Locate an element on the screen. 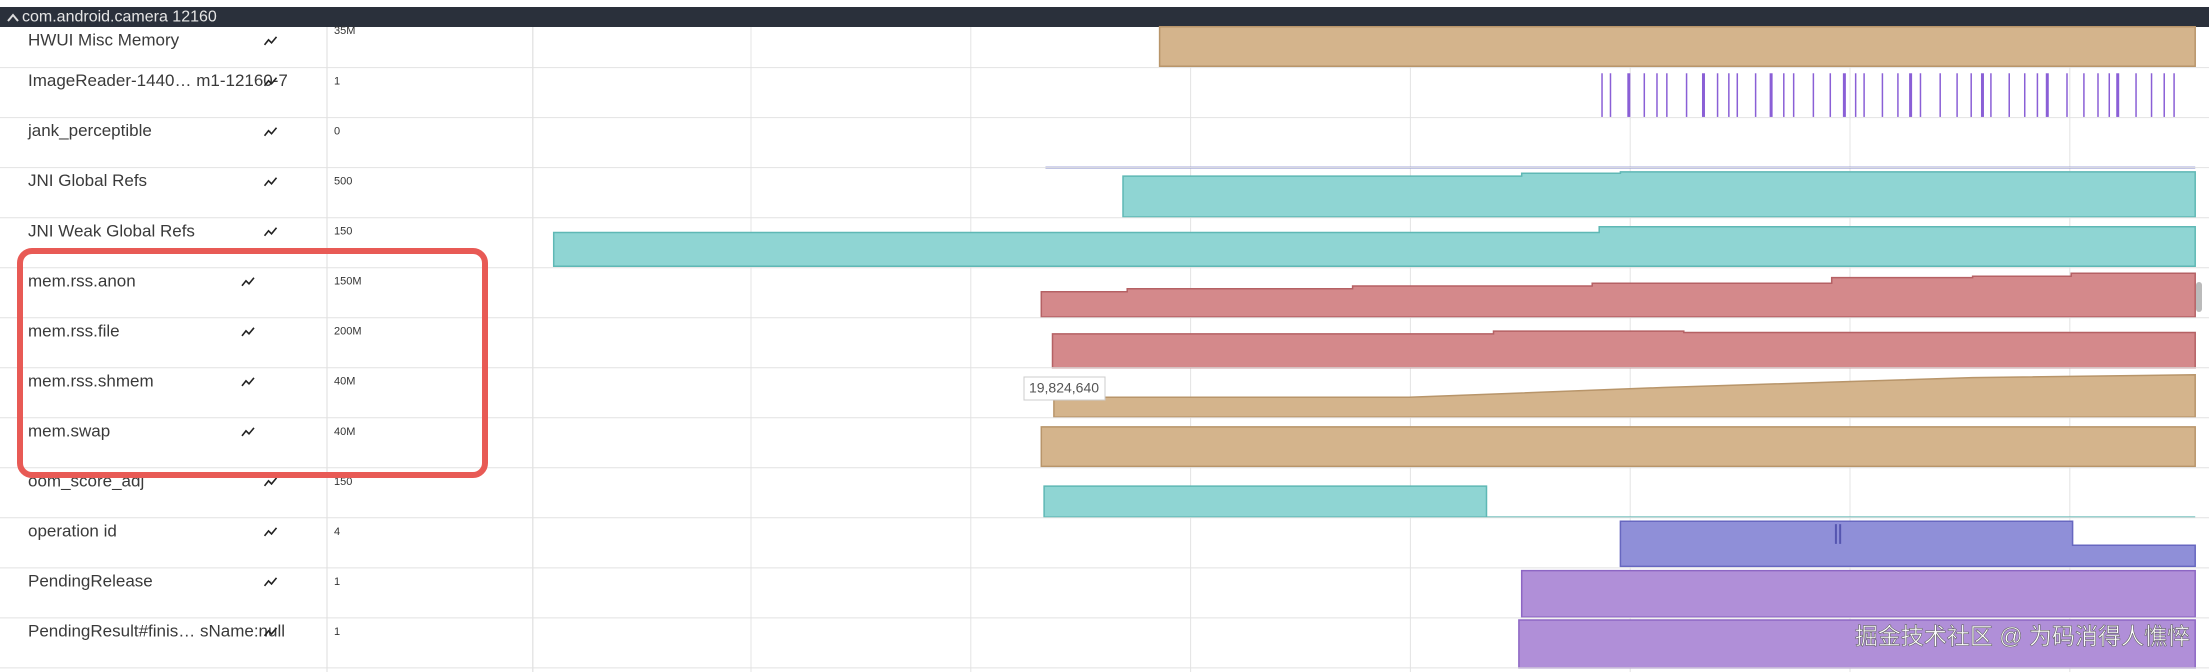 This screenshot has width=2209, height=672. watermark: 掘金技术社区 @ 为码消得人憔悴 is located at coordinates (2022, 636).